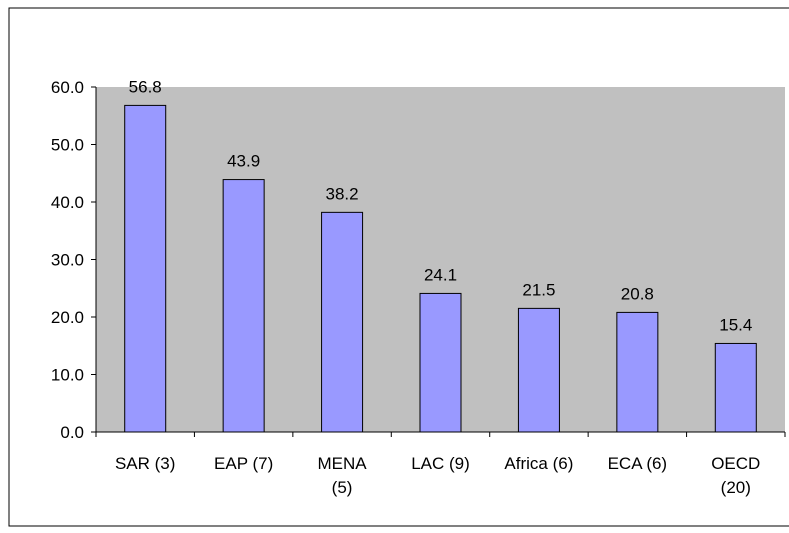  What do you see at coordinates (735, 324) in the screenshot?
I see `value-label: 15.4` at bounding box center [735, 324].